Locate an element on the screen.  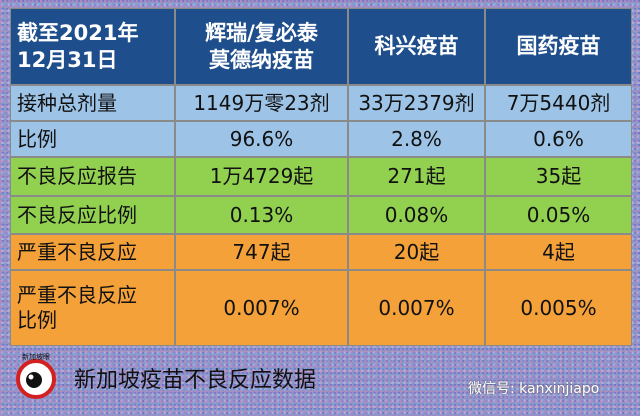
cell-text: 1万4729起 is located at coordinates (261, 176).